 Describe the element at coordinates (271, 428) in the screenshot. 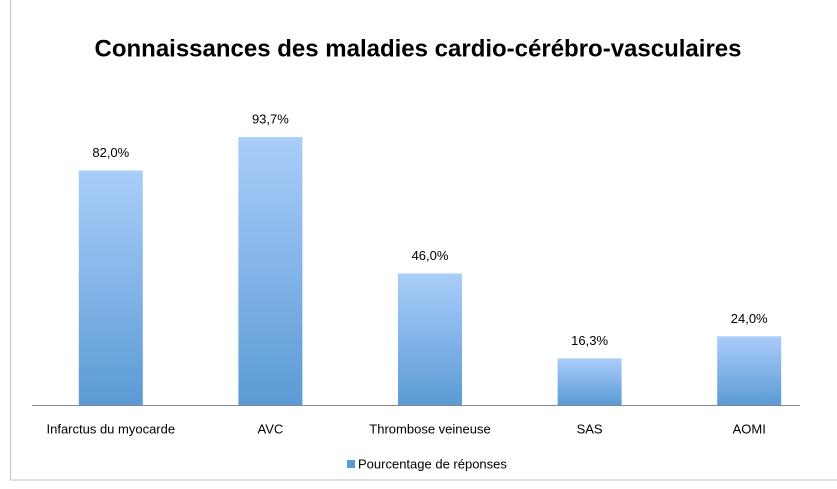

I see `x-tick-label: AVC` at that location.